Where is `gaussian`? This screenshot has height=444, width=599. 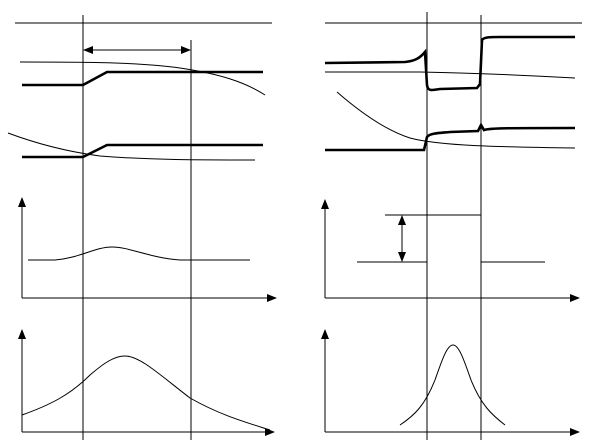 gaussian is located at coordinates (146, 393).